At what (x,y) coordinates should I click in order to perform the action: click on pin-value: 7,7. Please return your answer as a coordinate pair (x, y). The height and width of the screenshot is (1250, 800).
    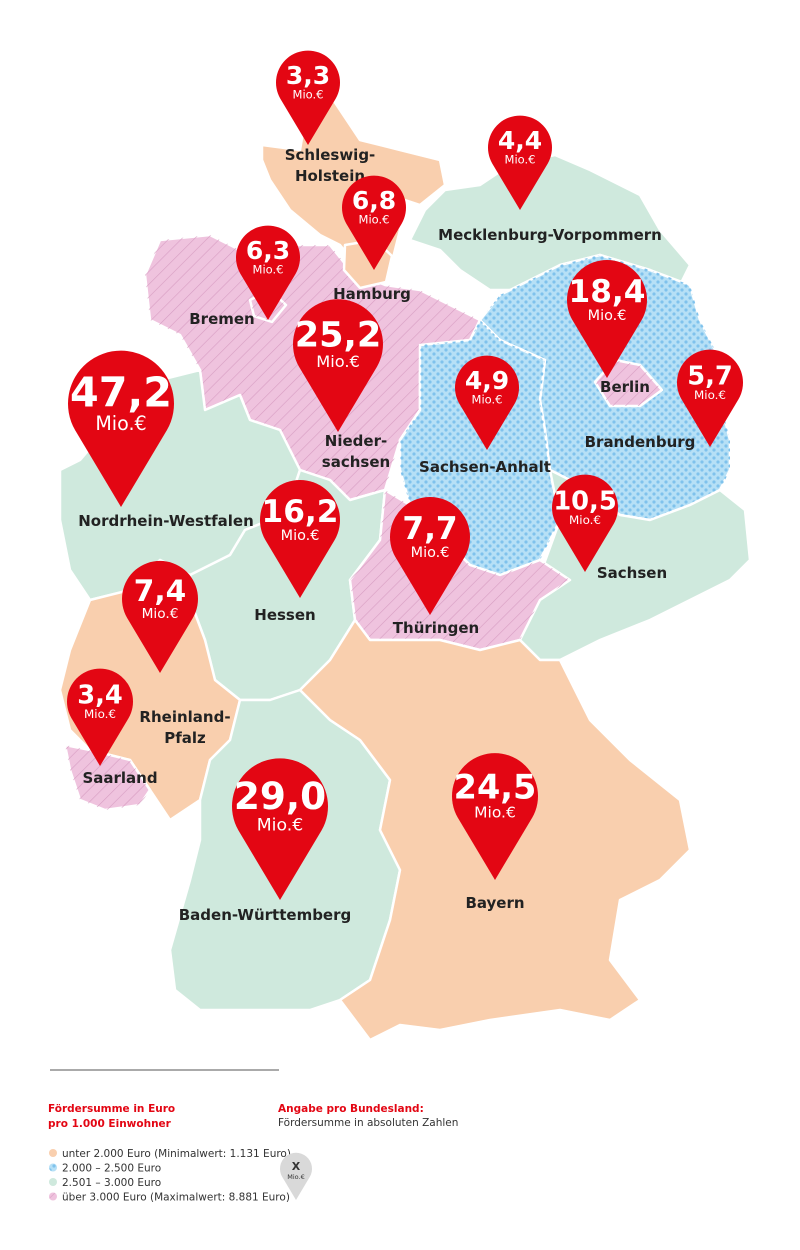
    Looking at the image, I should click on (429, 529).